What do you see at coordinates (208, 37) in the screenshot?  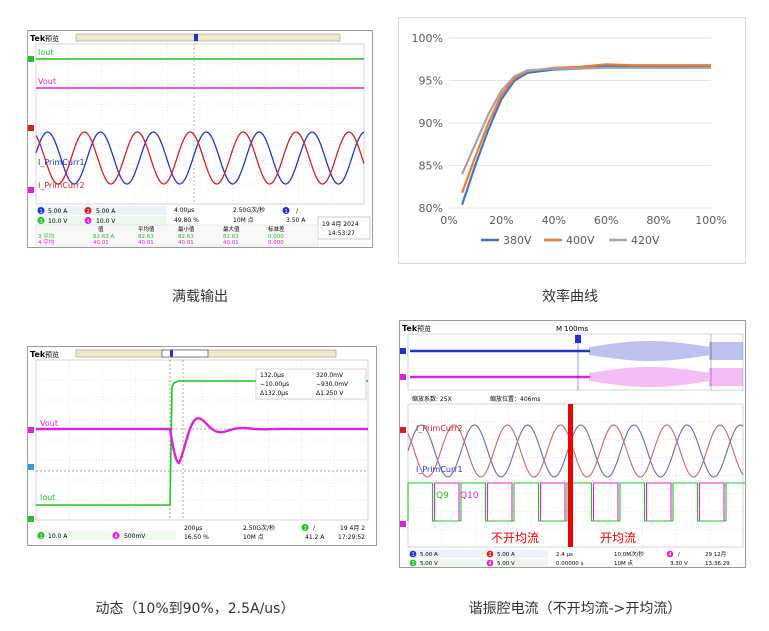 I see `record-length-bar` at bounding box center [208, 37].